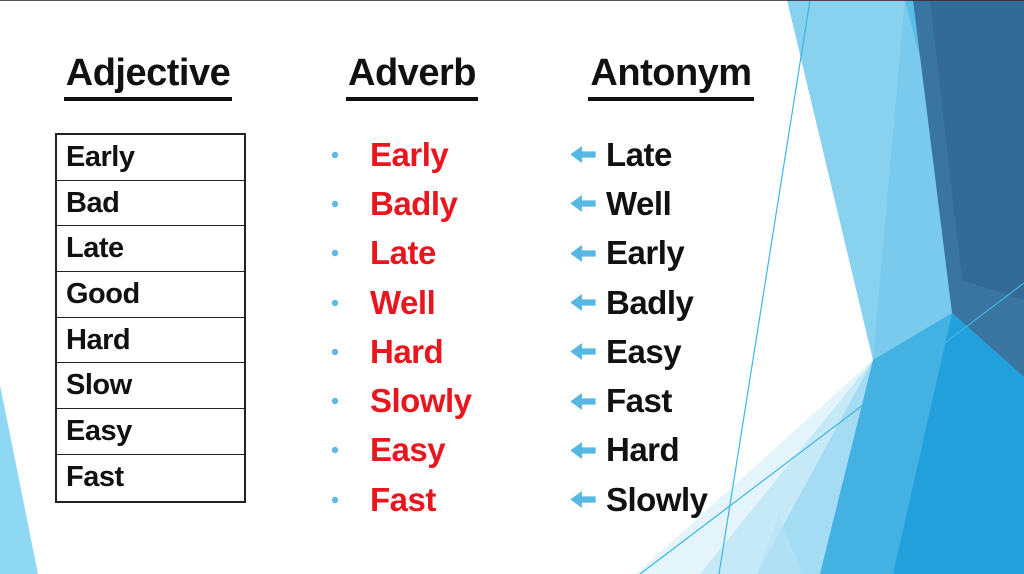 Image resolution: width=1024 pixels, height=574 pixels. What do you see at coordinates (150, 295) in the screenshot?
I see `adjective-table-cell: Good` at bounding box center [150, 295].